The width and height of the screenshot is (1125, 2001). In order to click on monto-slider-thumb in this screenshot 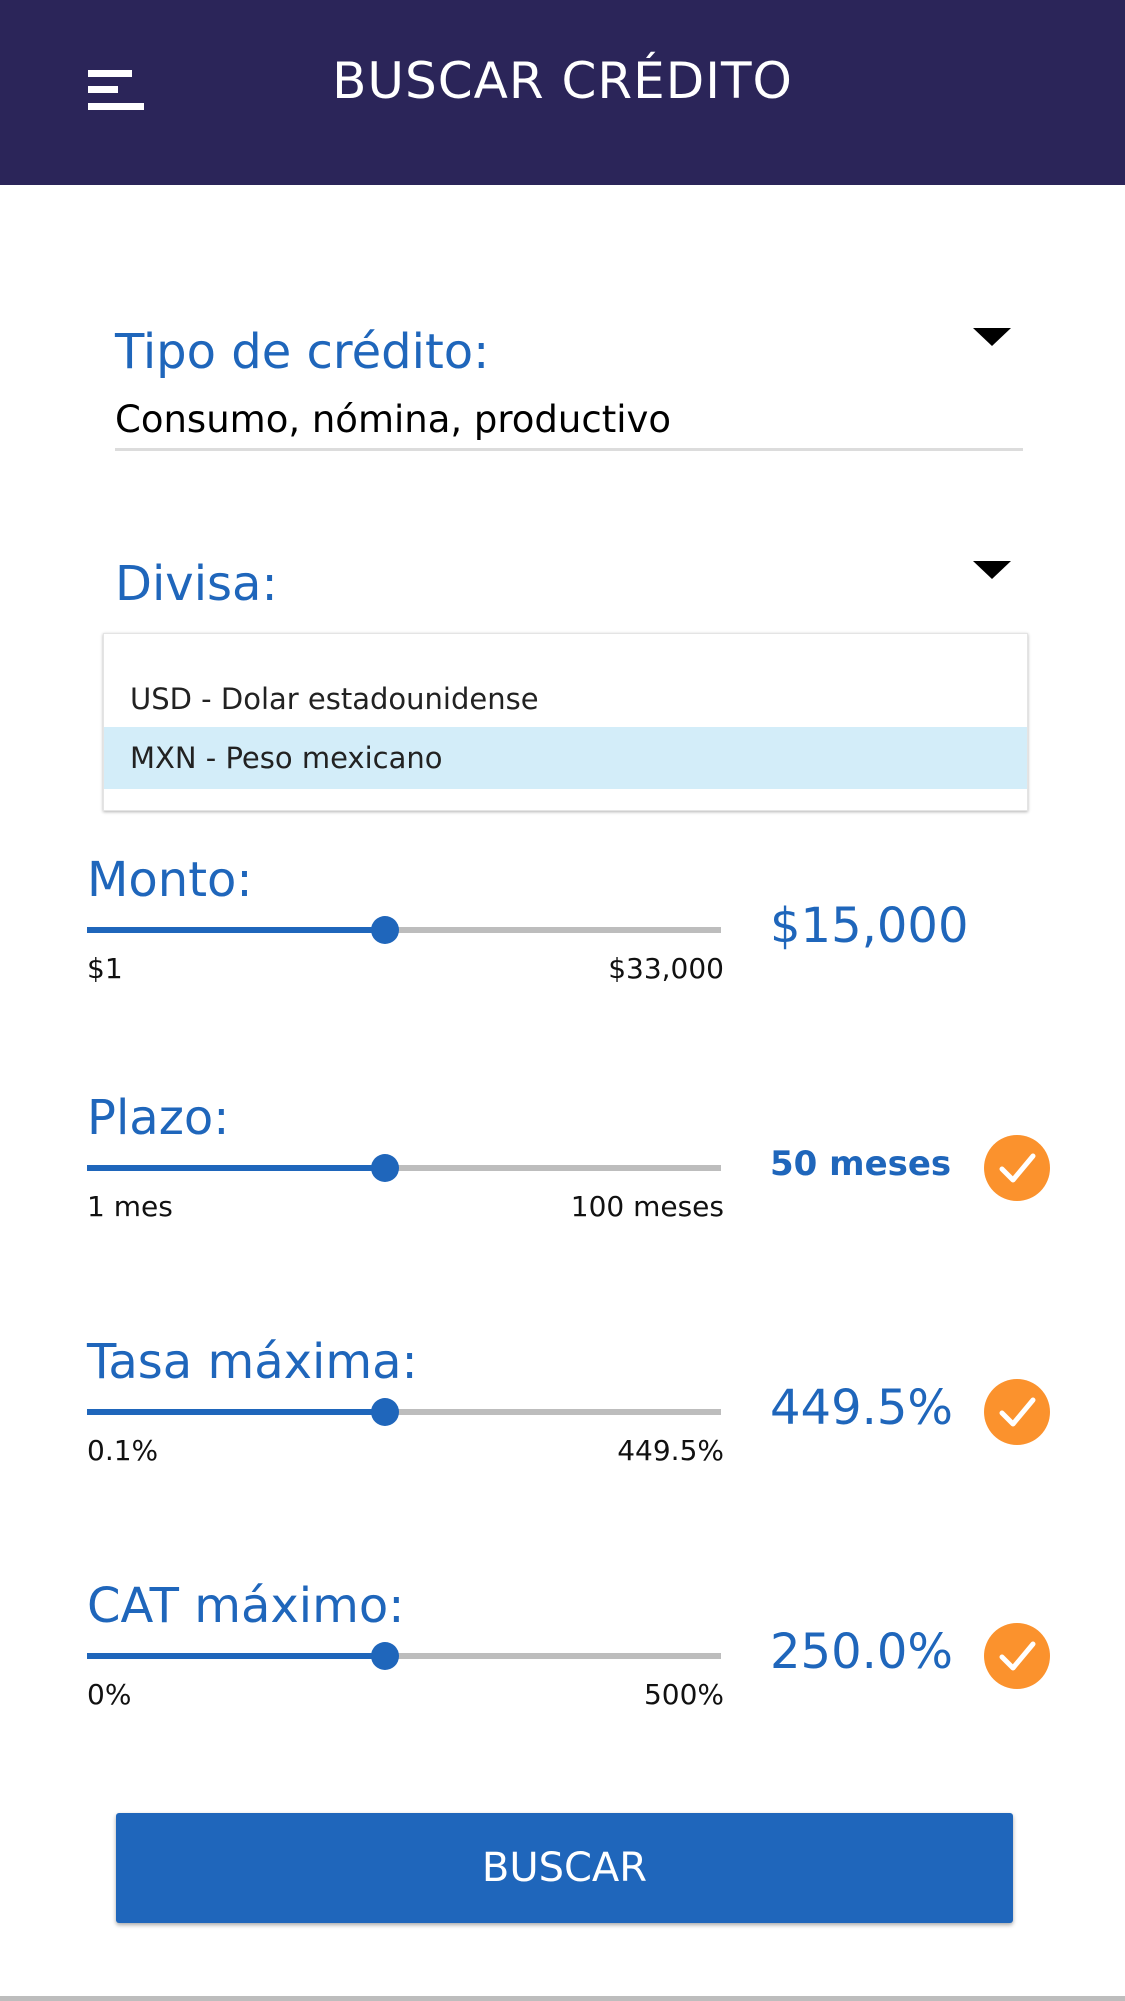, I will do `click(384, 930)`.